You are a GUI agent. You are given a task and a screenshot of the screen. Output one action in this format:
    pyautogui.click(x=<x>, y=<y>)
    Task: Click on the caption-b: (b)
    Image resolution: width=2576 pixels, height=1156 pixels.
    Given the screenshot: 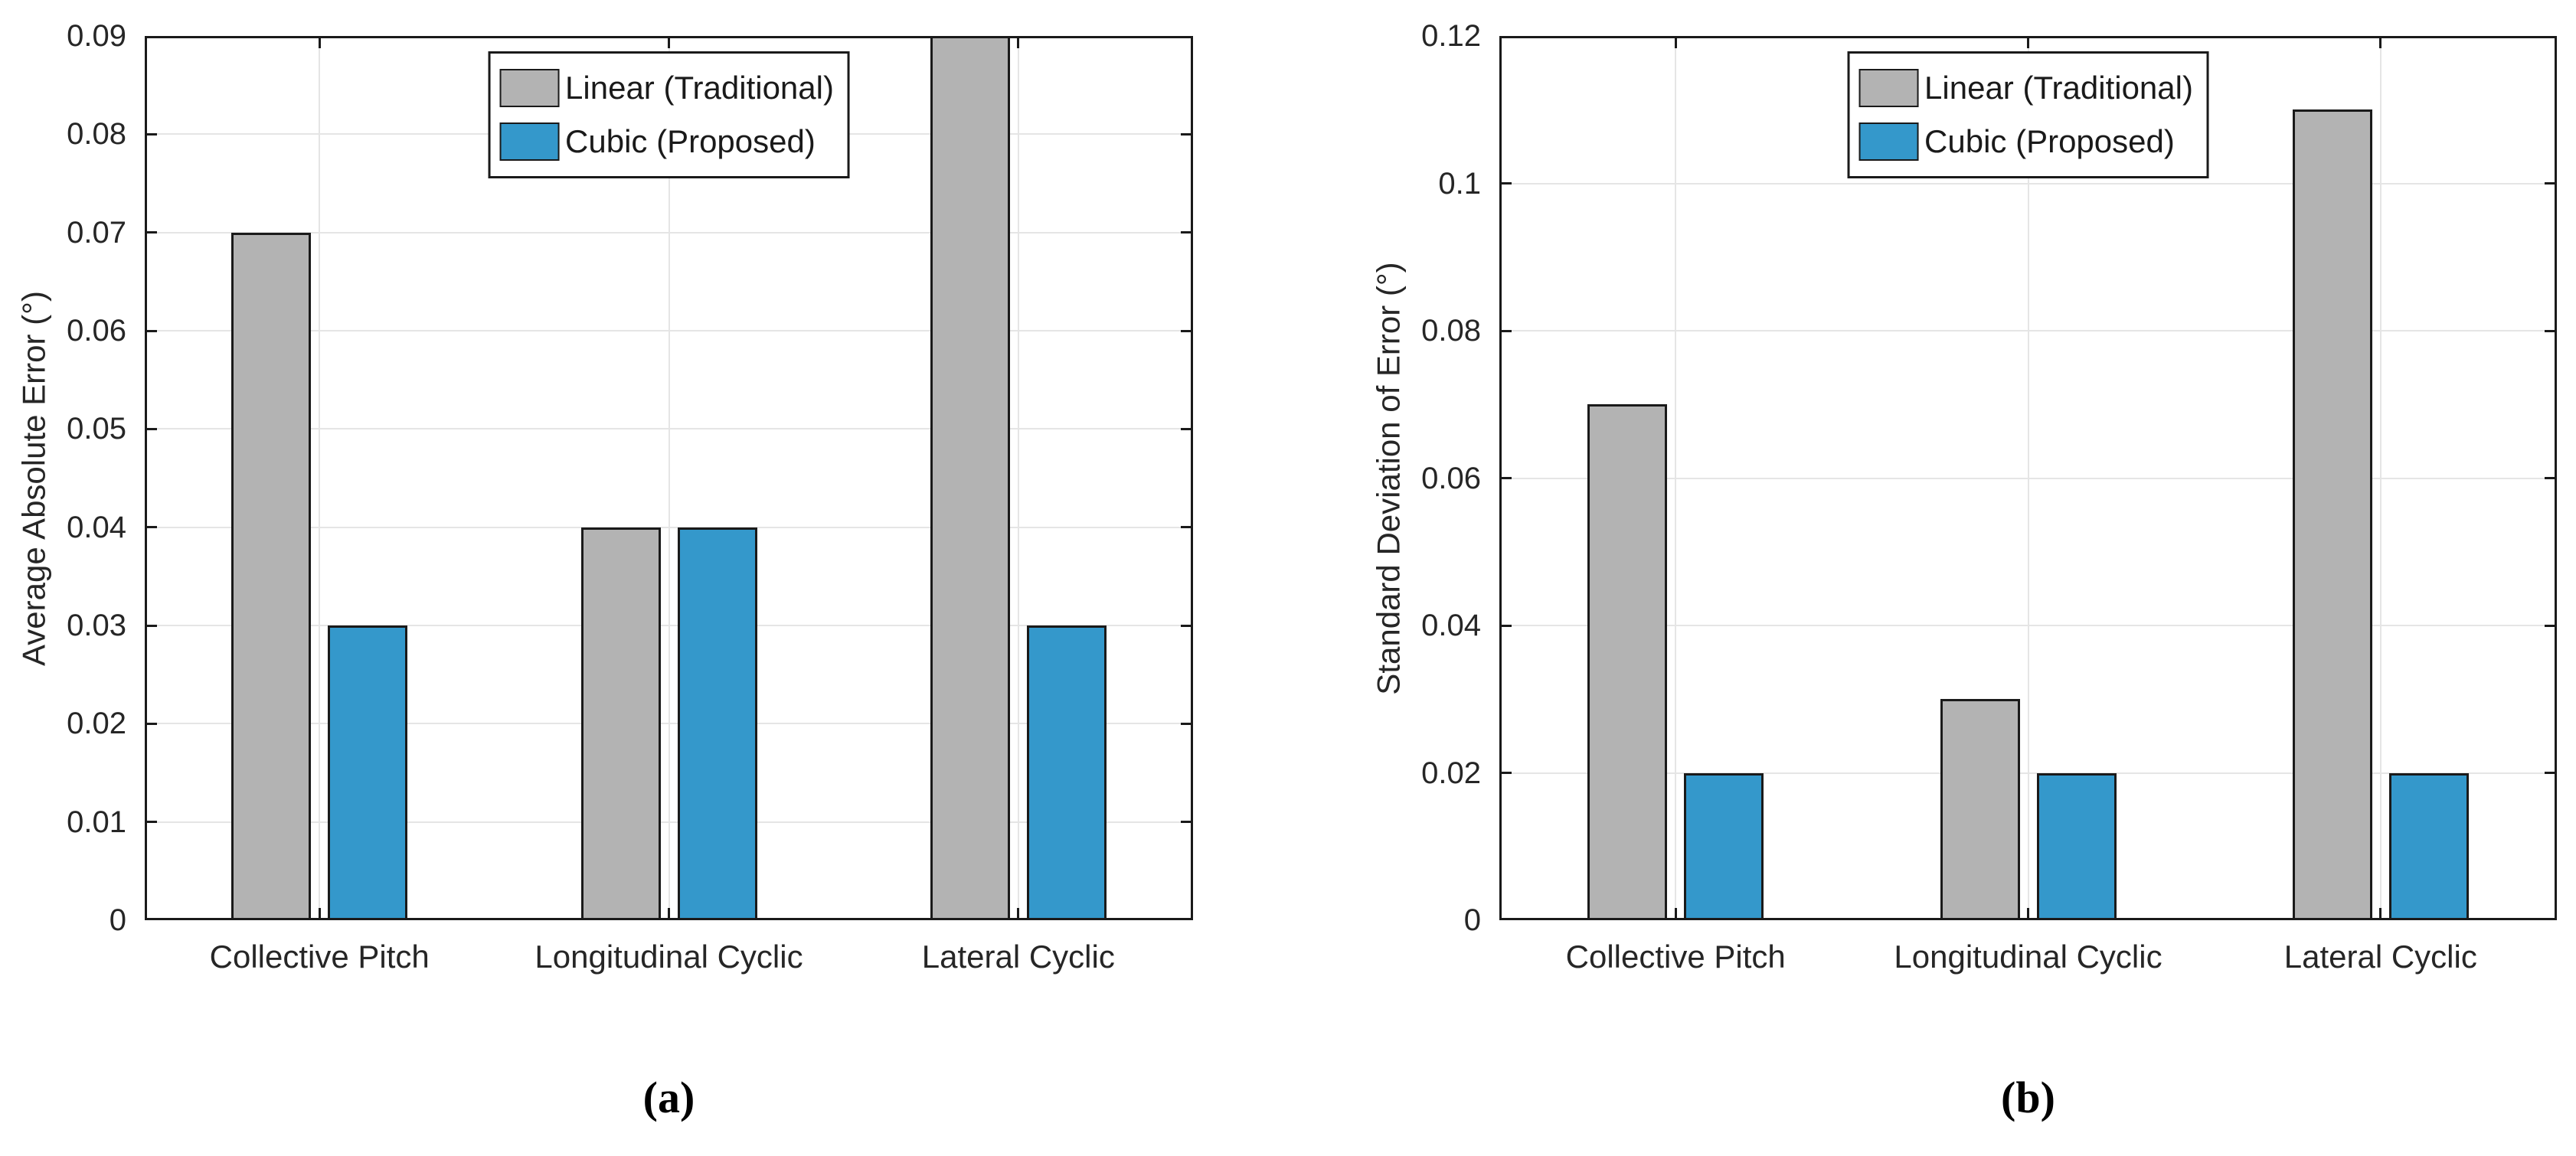 What is the action you would take?
    pyautogui.click(x=2028, y=1097)
    